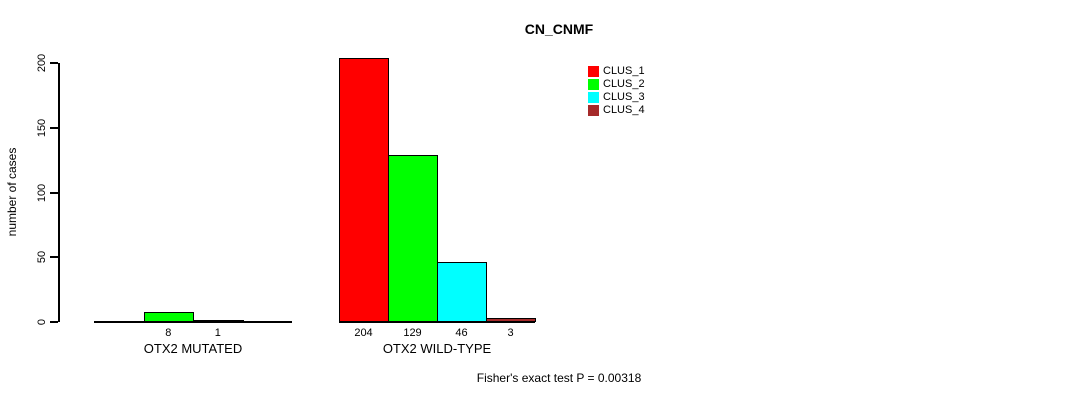  What do you see at coordinates (559, 378) in the screenshot?
I see `annotation-text: Fisher's exact test P = 0.00318` at bounding box center [559, 378].